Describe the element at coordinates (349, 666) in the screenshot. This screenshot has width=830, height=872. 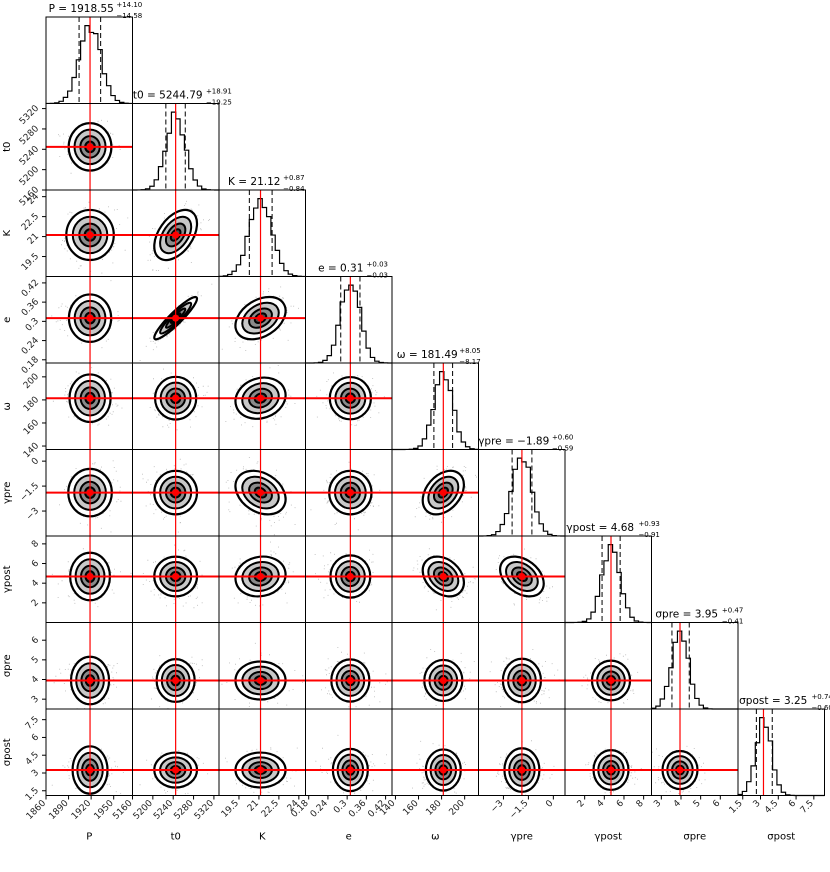
I see `panel-e-sigma_pre` at that location.